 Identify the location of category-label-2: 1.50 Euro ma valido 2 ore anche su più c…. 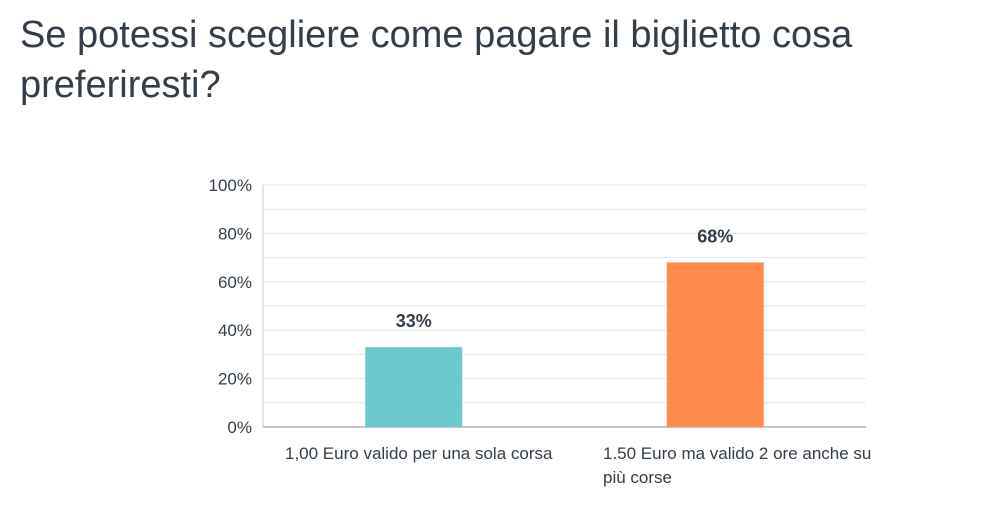
(743, 466).